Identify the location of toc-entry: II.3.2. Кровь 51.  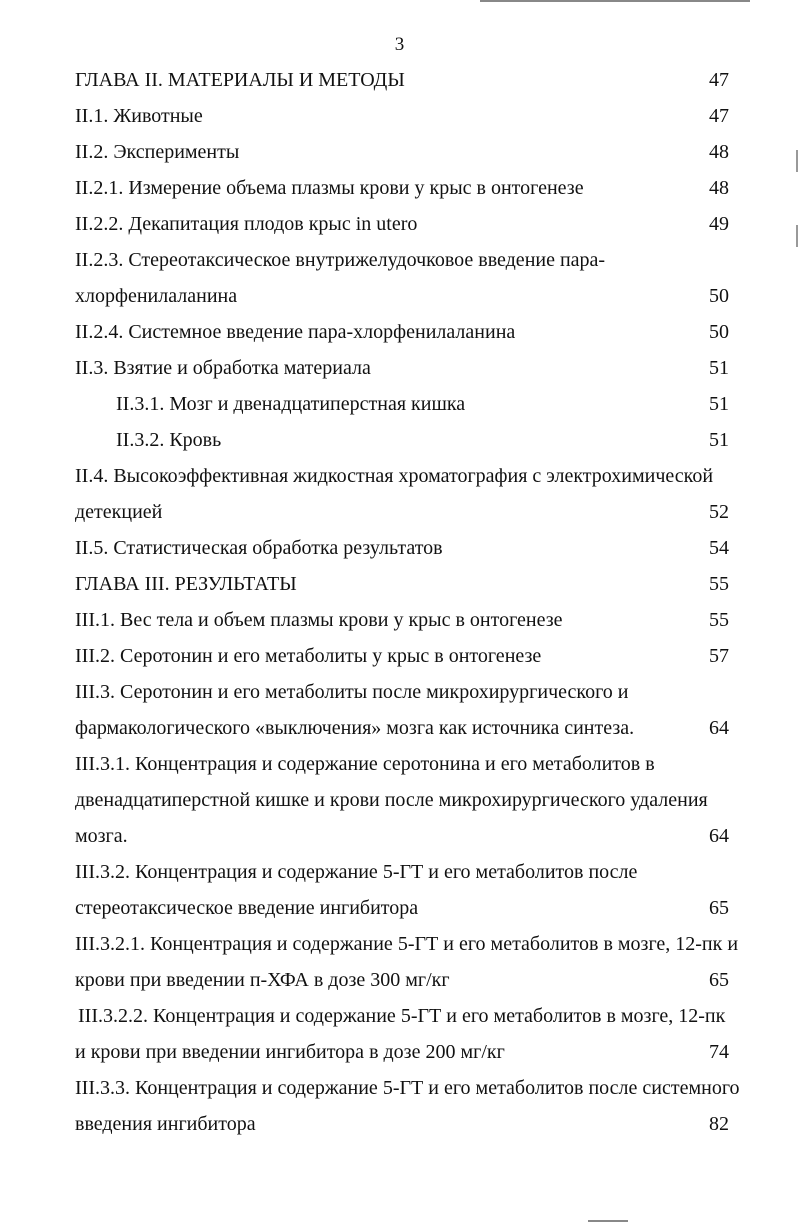
(399, 440).